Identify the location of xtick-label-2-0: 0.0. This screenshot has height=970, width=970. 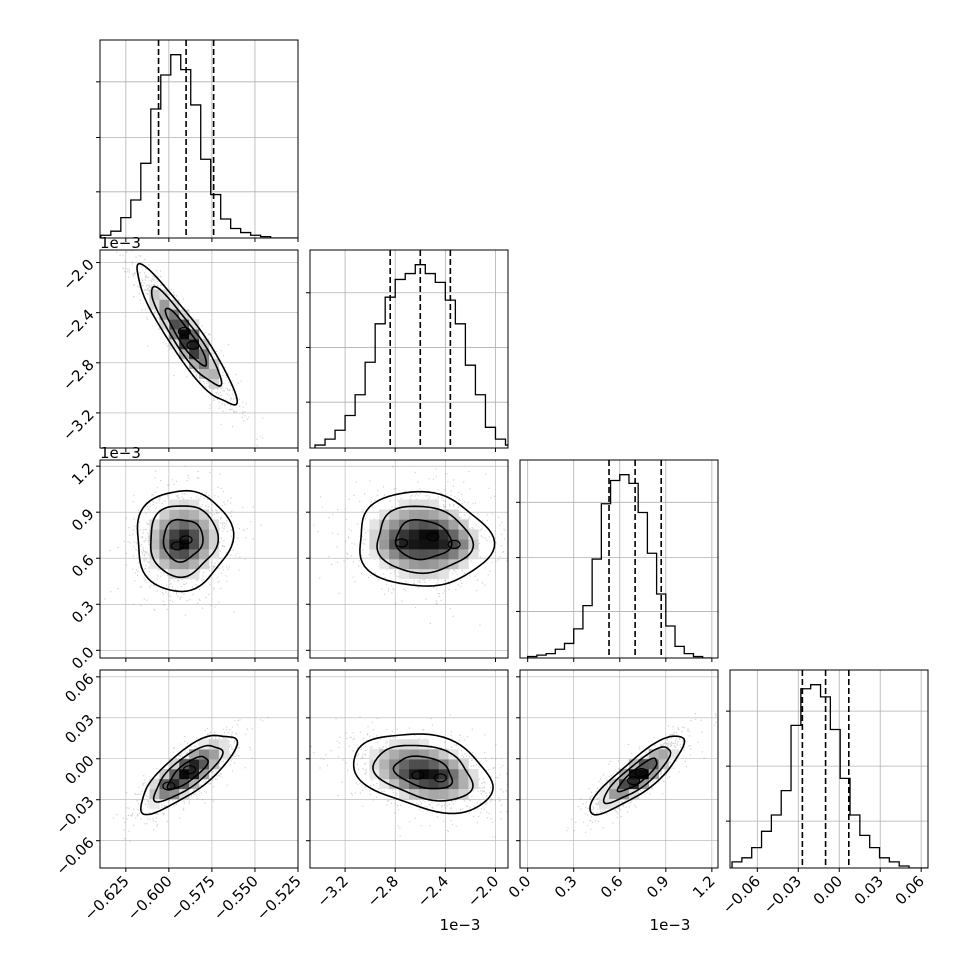
(520, 887).